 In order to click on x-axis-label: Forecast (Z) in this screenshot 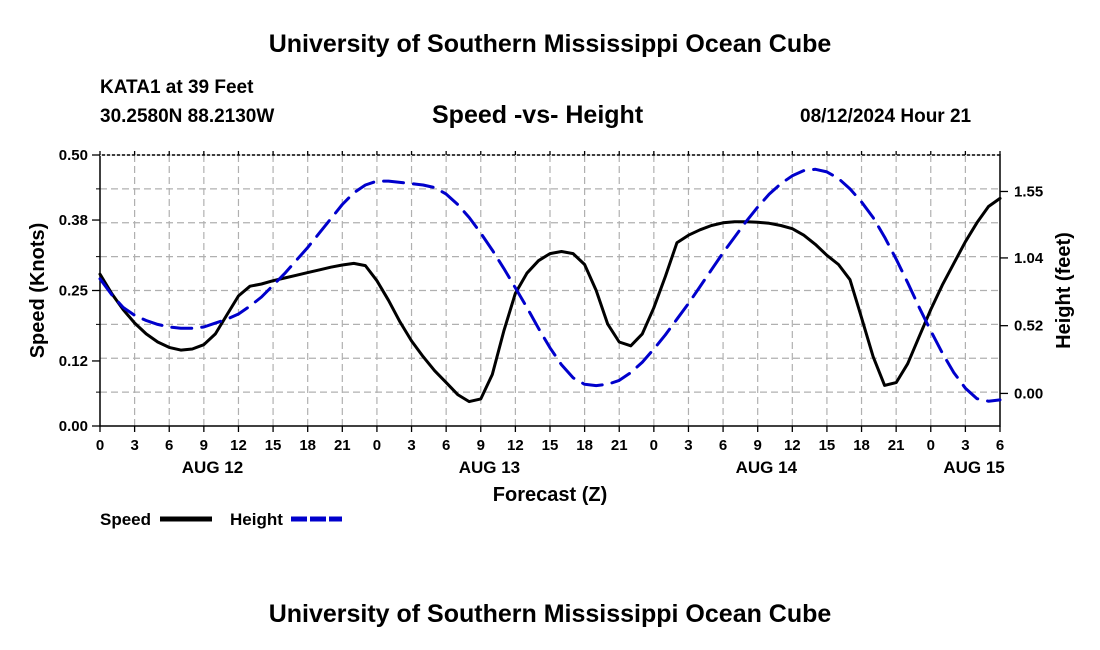, I will do `click(550, 495)`.